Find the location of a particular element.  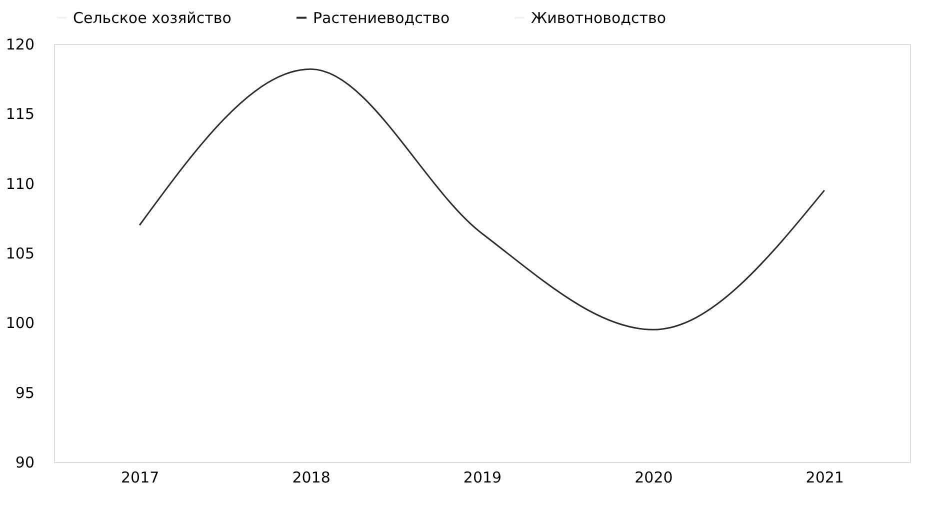

y-tick-label: 110 is located at coordinates (20, 183).